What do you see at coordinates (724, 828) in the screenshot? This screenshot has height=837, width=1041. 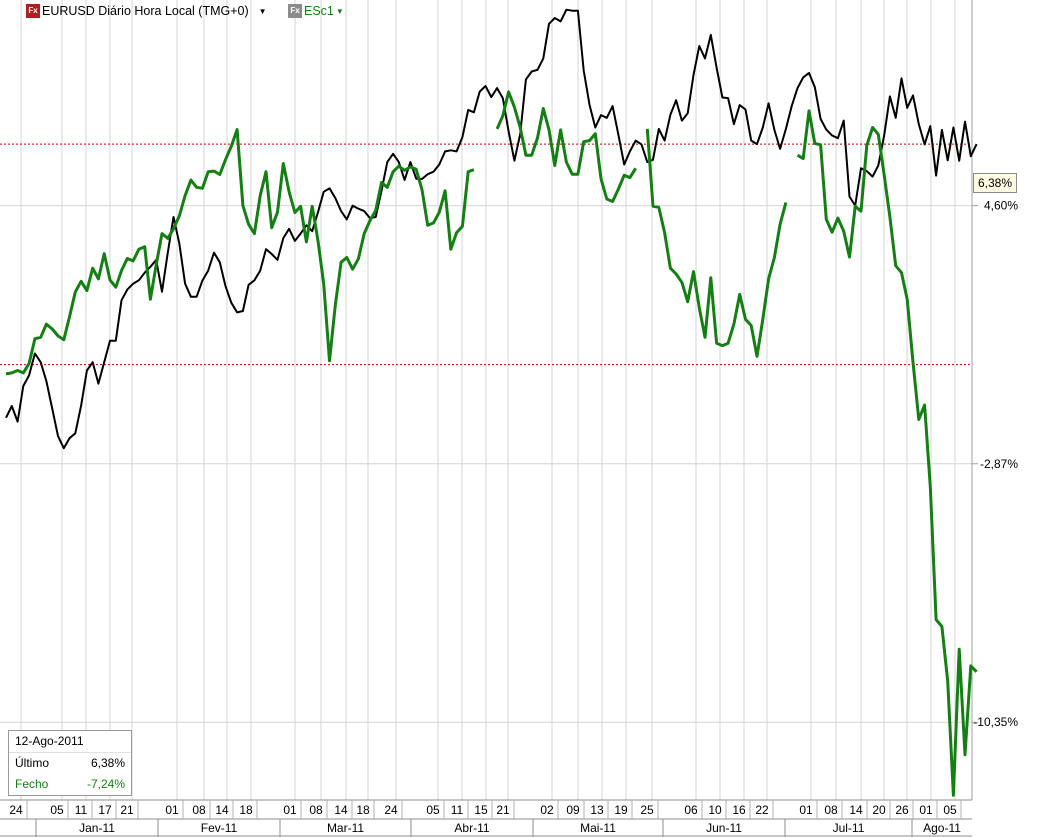 I see `x-month-label: Jun-11` at bounding box center [724, 828].